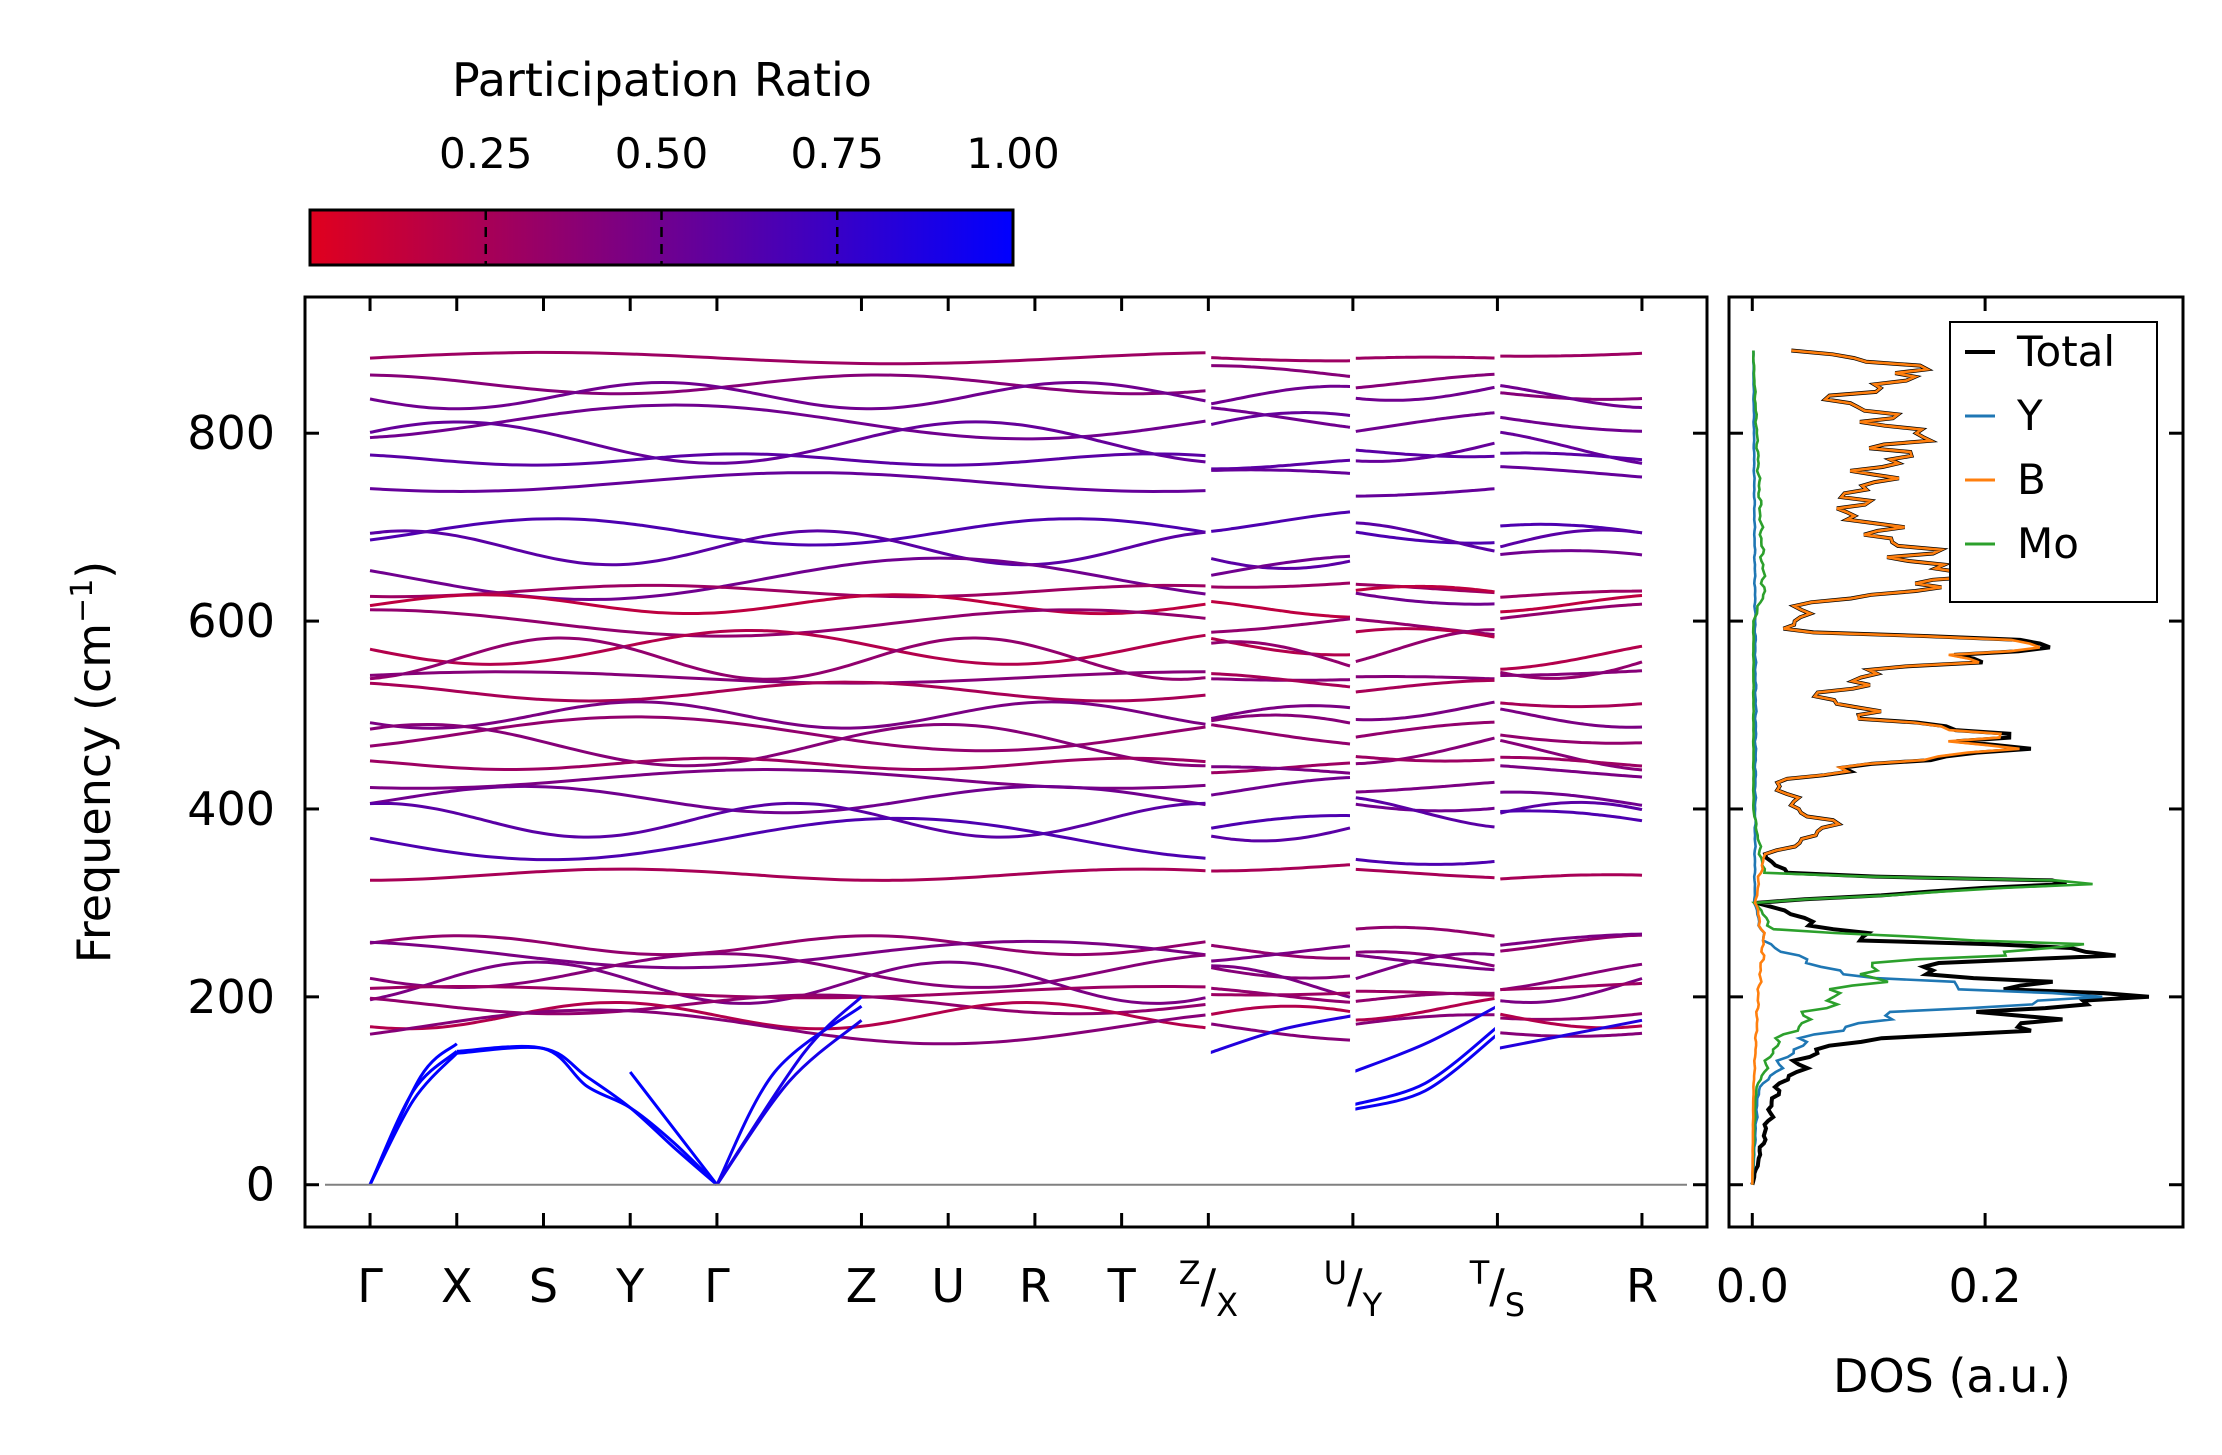 This screenshot has height=1455, width=2222. Describe the element at coordinates (457, 1286) in the screenshot. I see `band-x-tick-label: X` at that location.